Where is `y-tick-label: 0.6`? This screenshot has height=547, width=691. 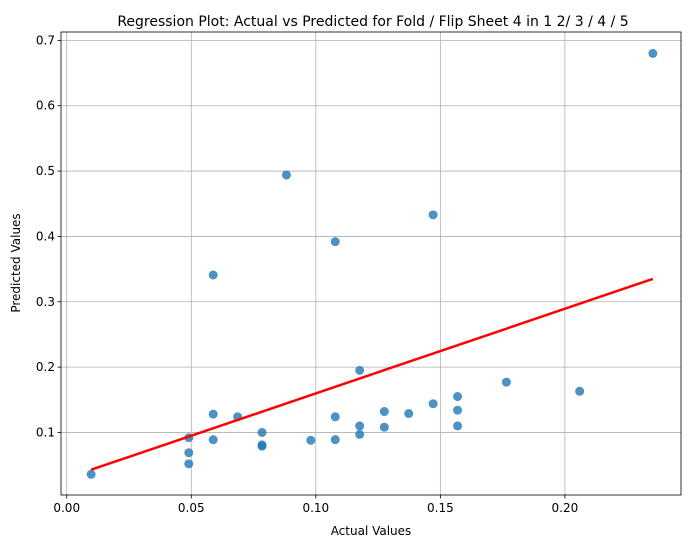 y-tick-label: 0.6 is located at coordinates (45, 106).